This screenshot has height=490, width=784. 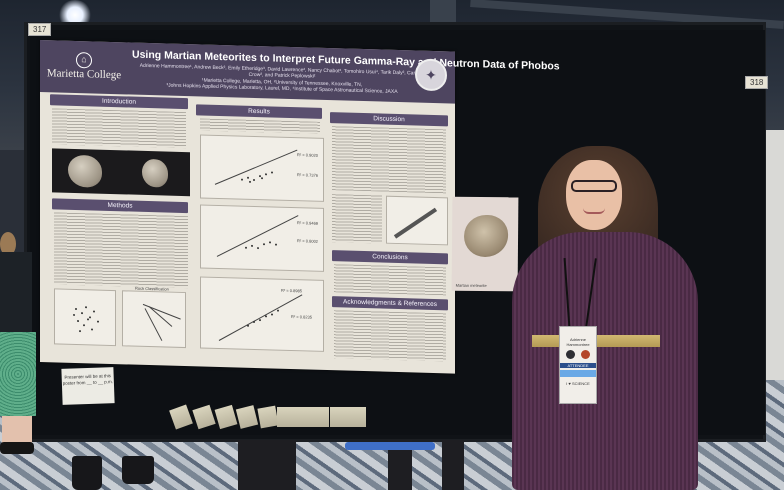 I want to click on section-conclusions: Conclusions, so click(x=390, y=257).